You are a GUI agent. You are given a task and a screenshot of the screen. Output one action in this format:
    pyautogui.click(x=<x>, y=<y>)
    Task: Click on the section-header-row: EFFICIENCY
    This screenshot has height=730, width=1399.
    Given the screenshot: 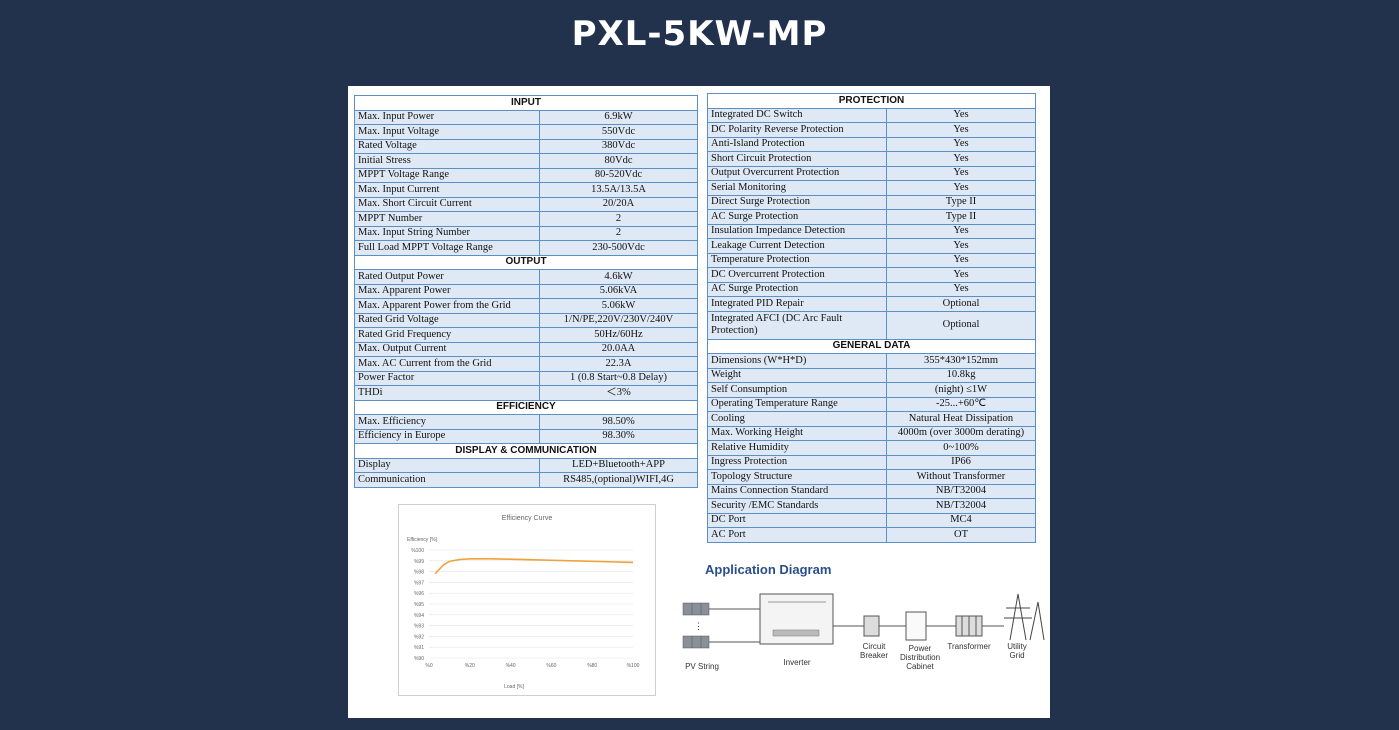 What is the action you would take?
    pyautogui.click(x=526, y=407)
    